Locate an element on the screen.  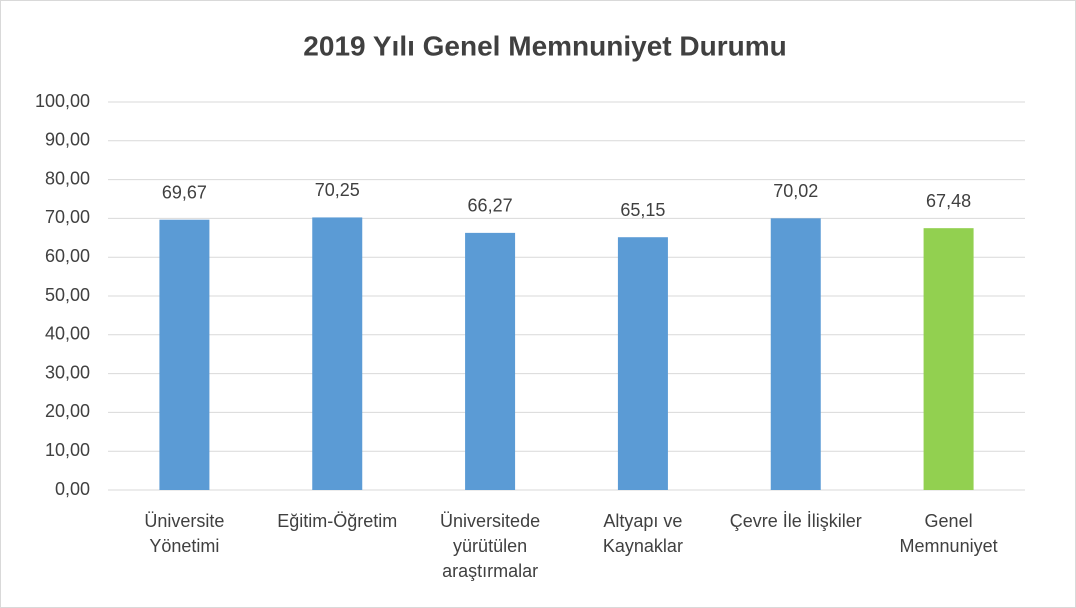
y-tick-label: 100,00 is located at coordinates (62, 101).